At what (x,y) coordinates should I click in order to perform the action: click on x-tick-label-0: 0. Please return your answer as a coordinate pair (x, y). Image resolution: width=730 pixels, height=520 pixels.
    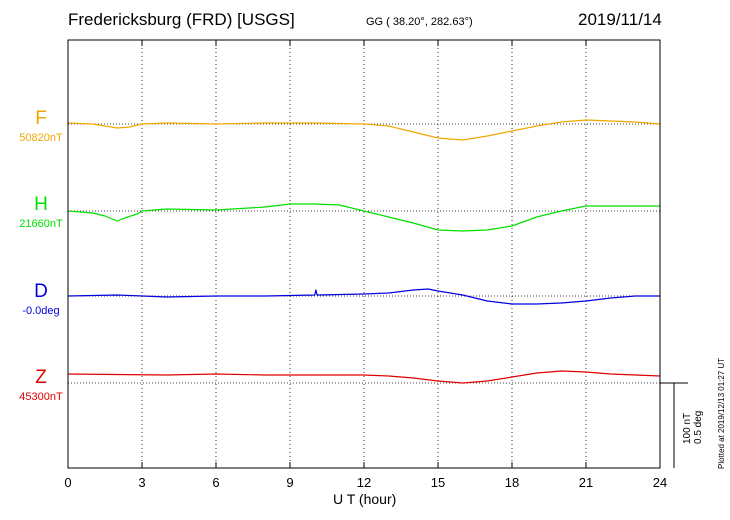
    Looking at the image, I should click on (67, 482).